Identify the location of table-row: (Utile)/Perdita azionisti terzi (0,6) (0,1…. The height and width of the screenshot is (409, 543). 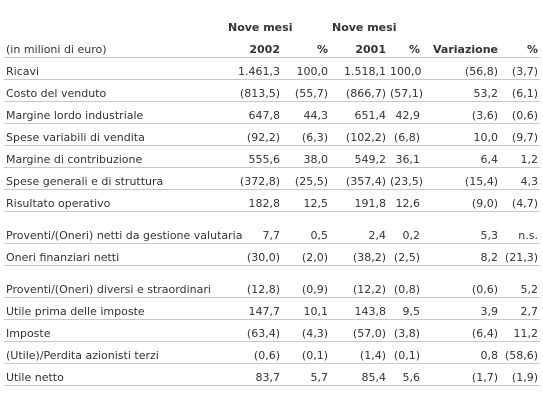
(272, 352).